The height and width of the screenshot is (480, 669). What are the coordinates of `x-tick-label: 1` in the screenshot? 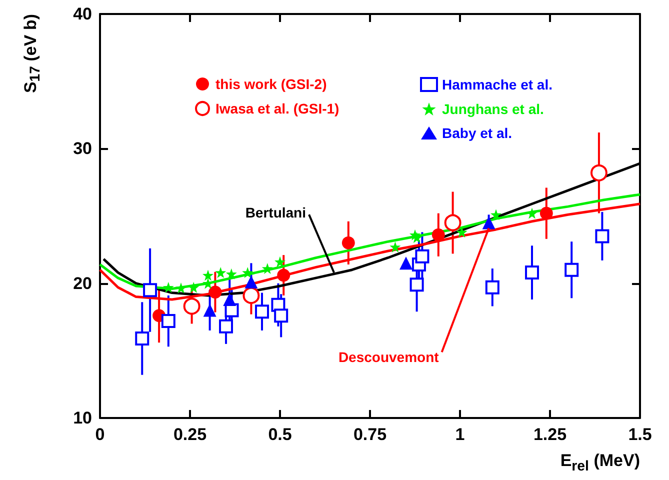 It's located at (460, 434).